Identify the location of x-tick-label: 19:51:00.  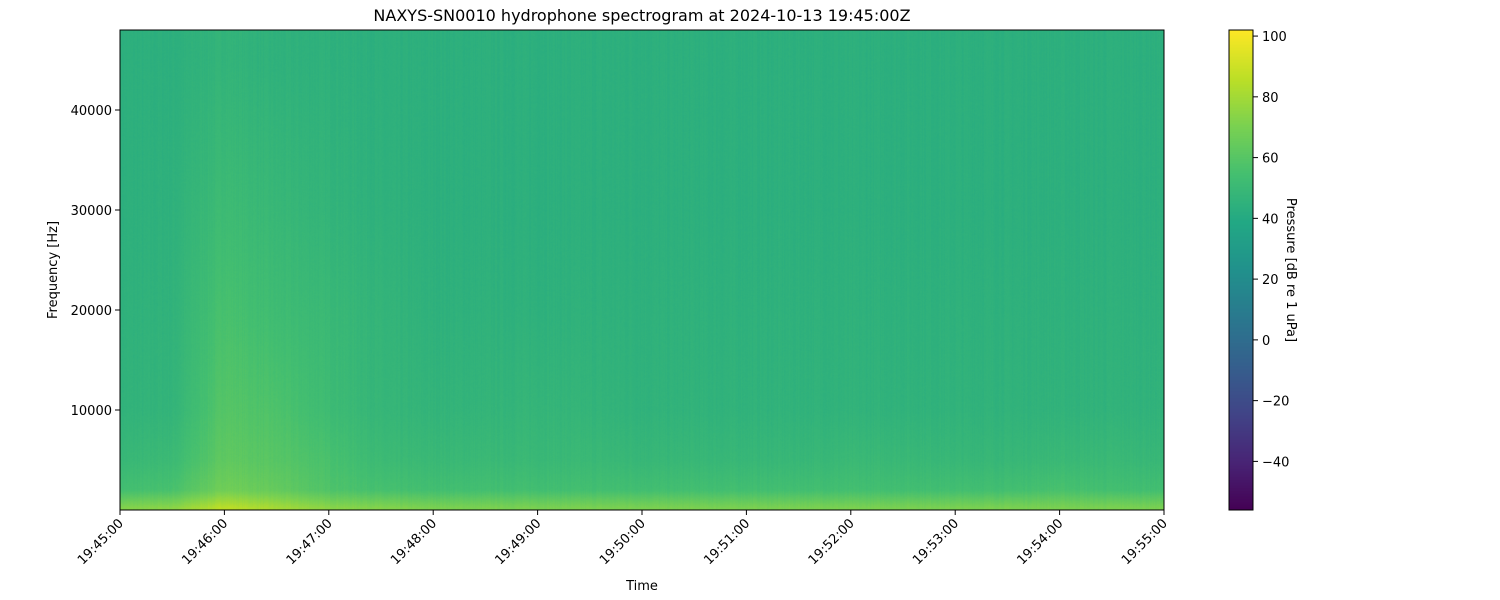
(727, 542).